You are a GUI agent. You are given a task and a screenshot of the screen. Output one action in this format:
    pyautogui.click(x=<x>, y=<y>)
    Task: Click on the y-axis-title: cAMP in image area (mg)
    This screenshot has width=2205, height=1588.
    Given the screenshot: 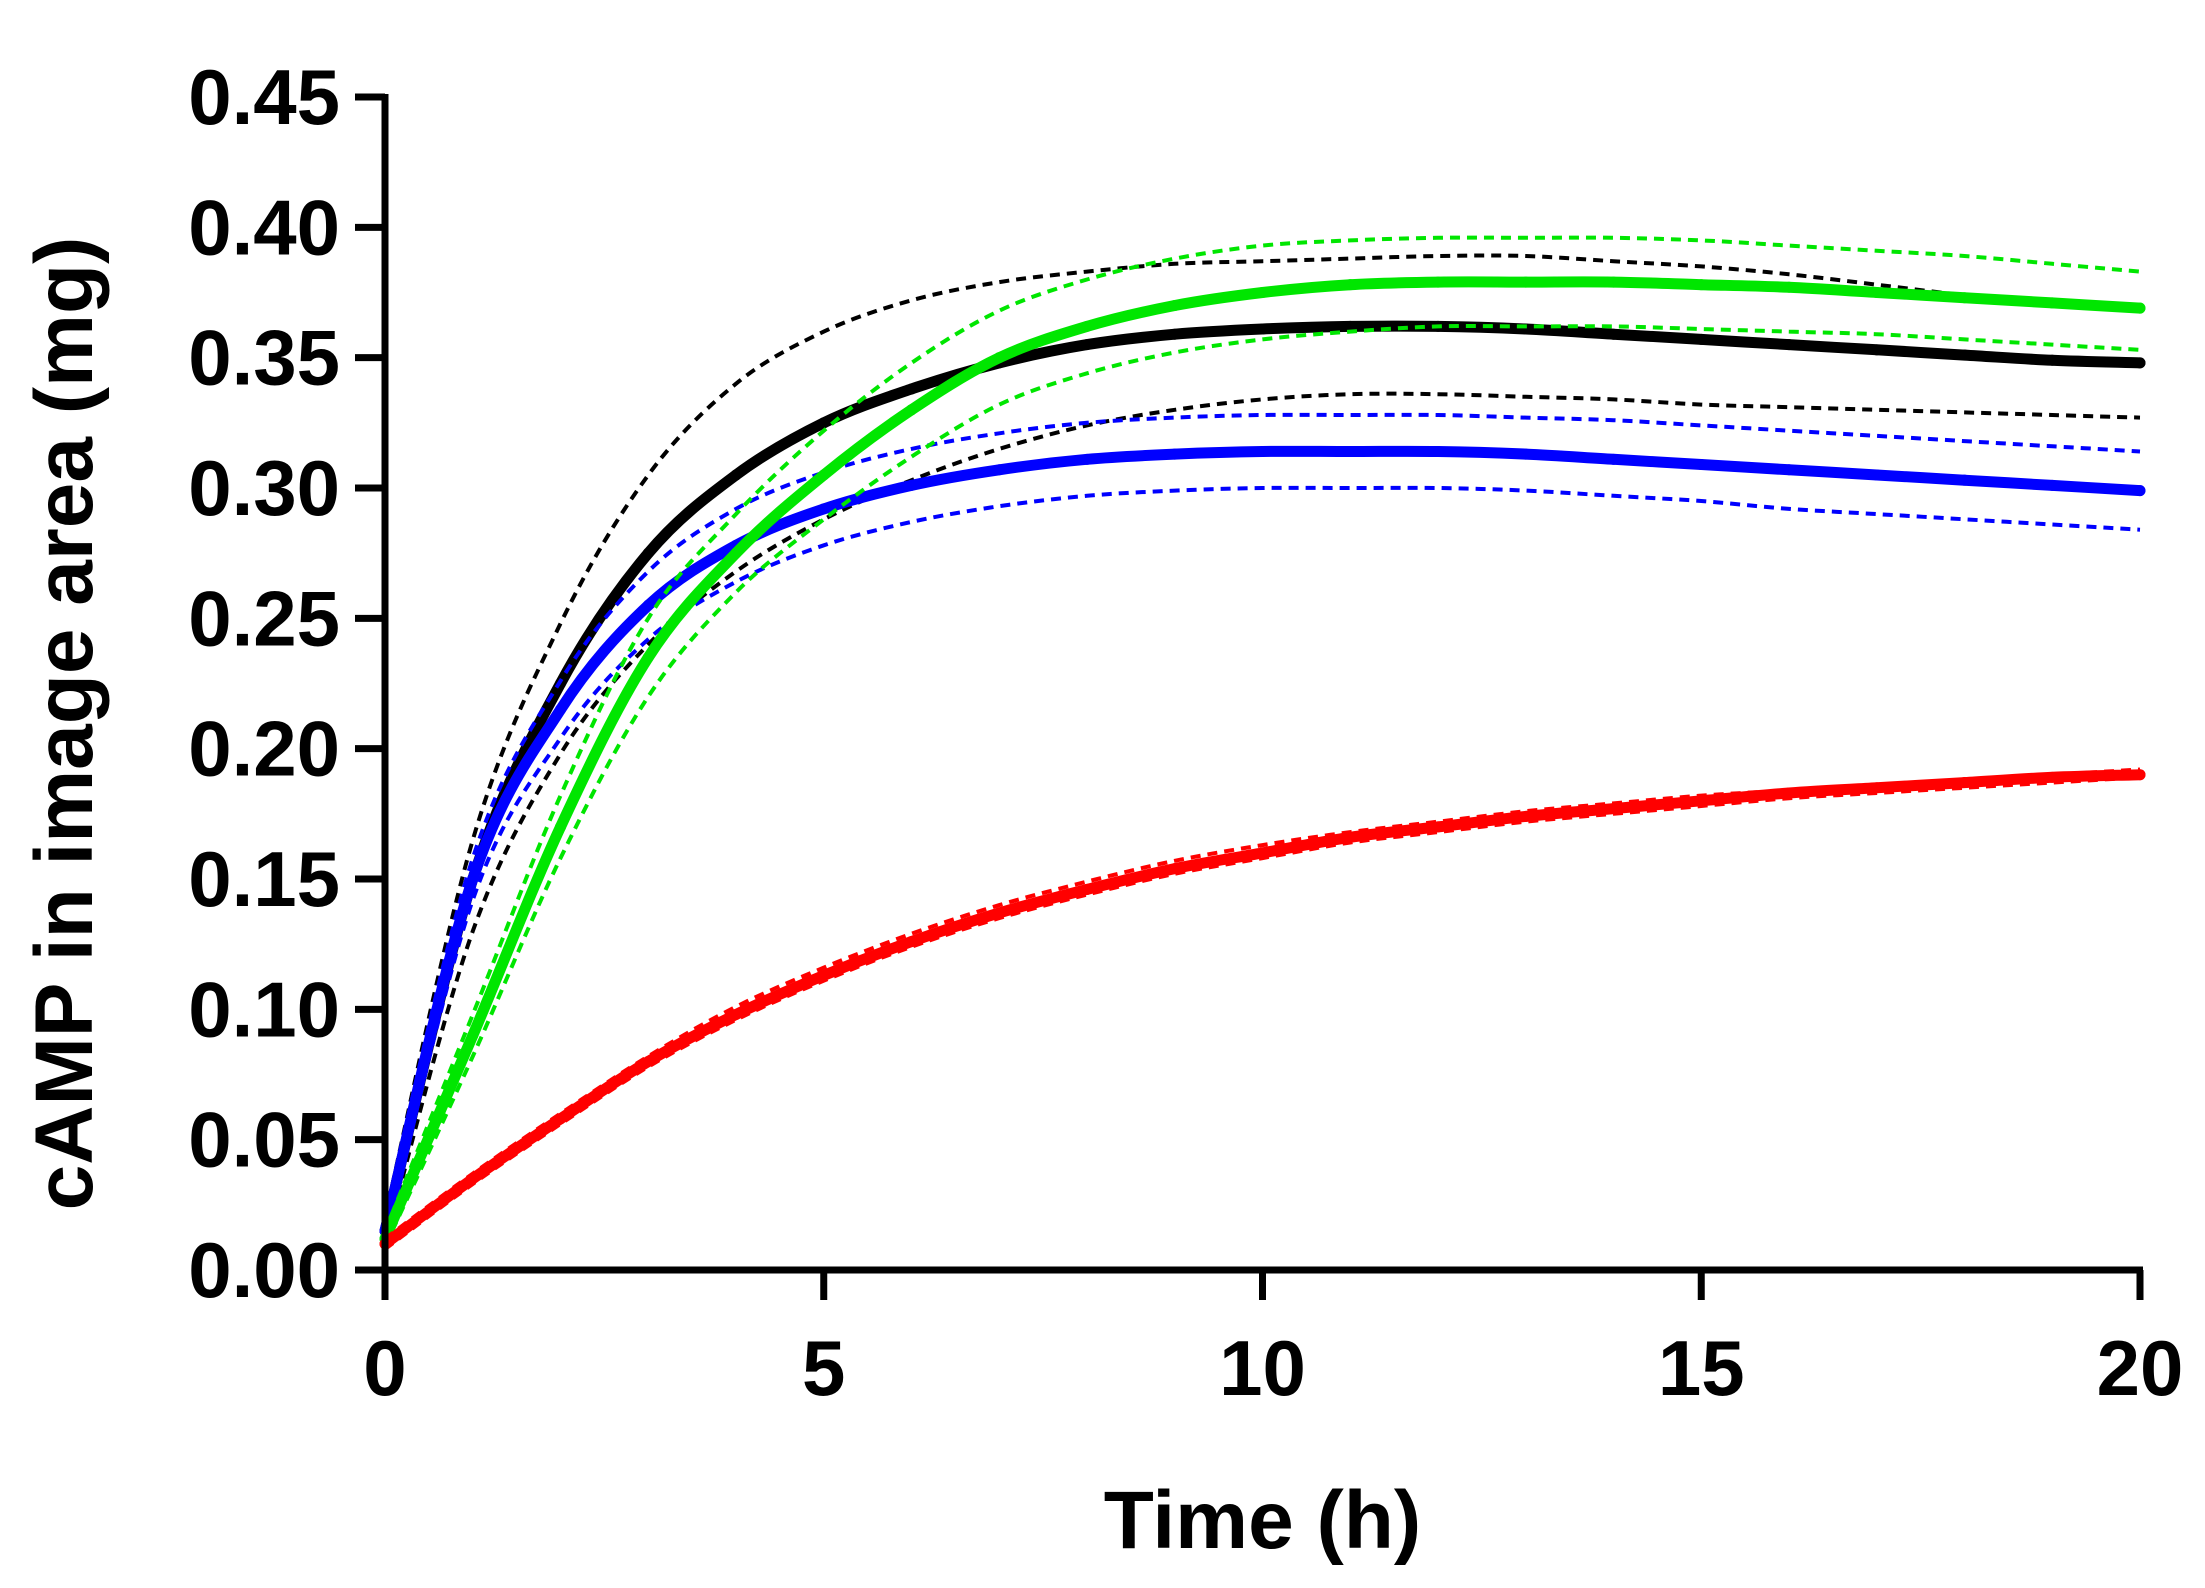 What is the action you would take?
    pyautogui.click(x=64, y=724)
    